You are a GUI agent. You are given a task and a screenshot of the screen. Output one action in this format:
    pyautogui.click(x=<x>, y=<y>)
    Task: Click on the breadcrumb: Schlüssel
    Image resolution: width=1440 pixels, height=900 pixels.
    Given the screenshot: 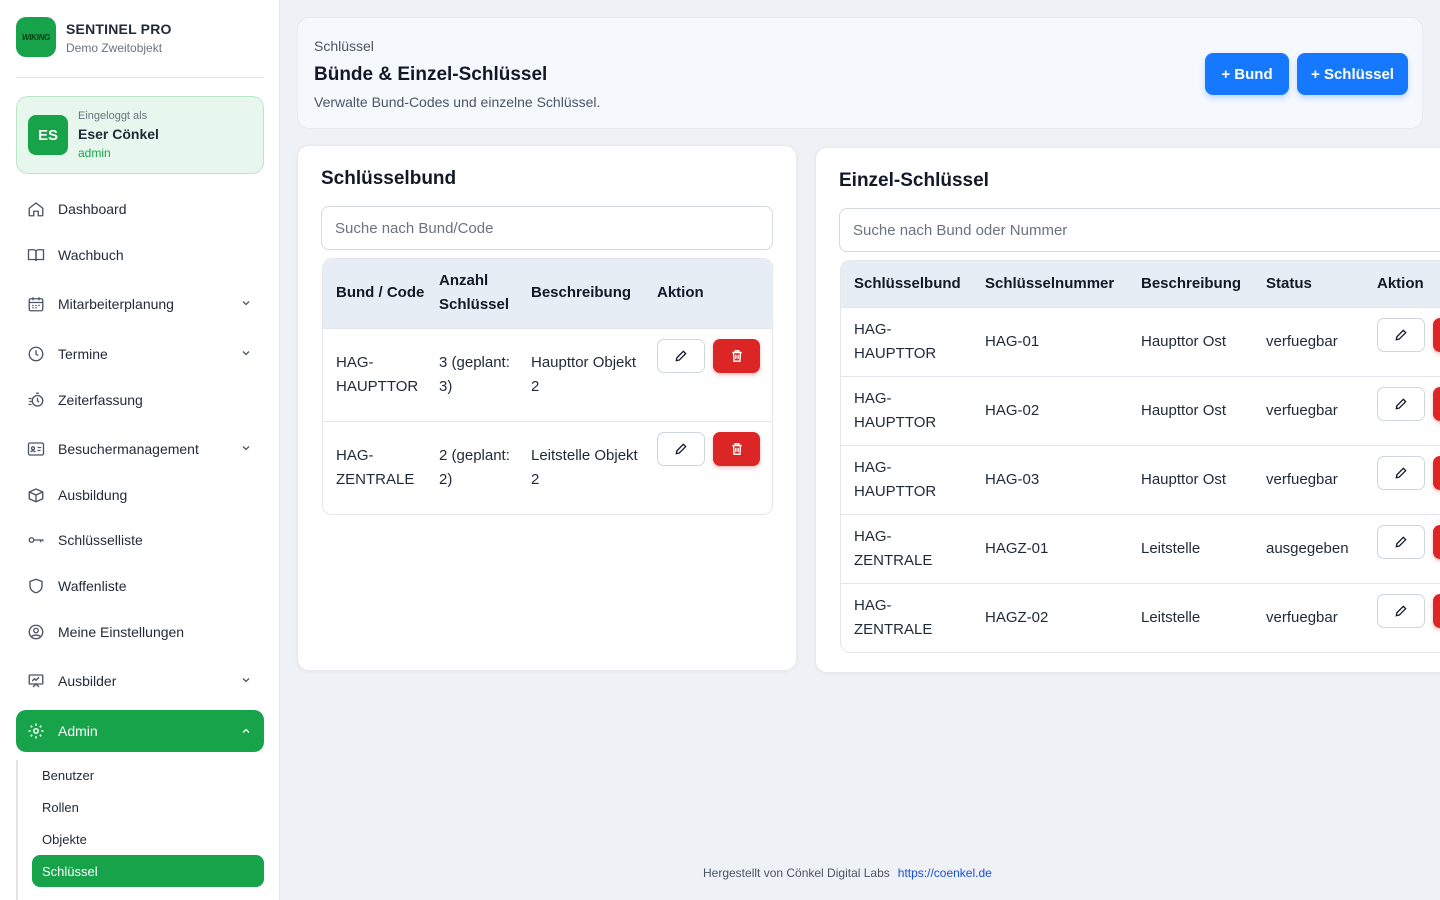 What is the action you would take?
    pyautogui.click(x=344, y=46)
    